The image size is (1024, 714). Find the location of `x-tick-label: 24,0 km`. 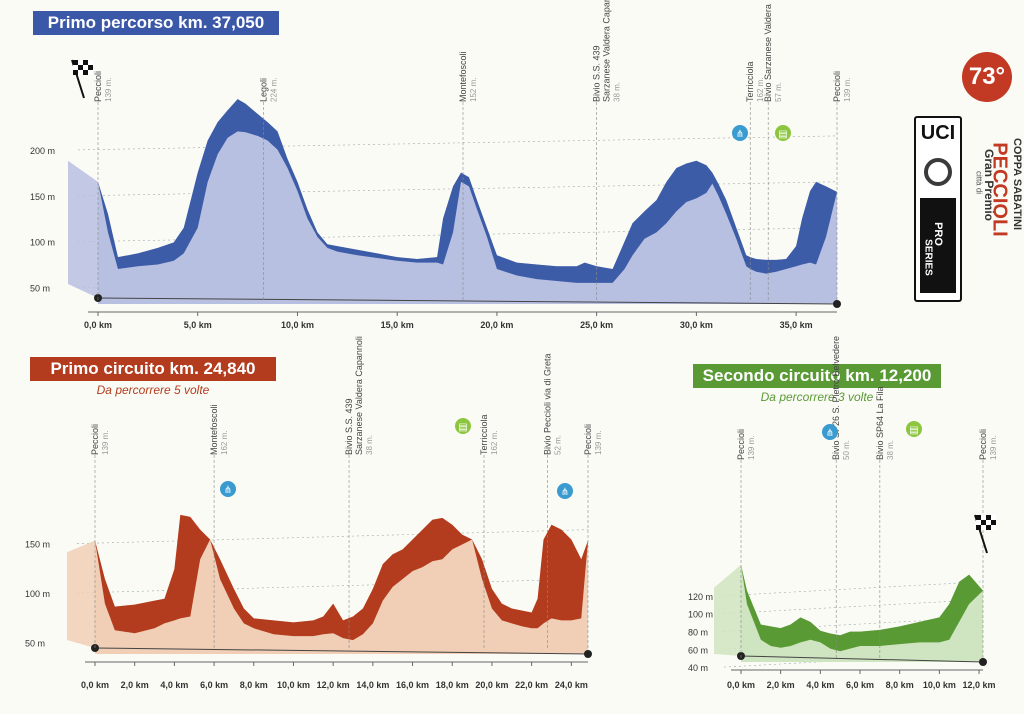

x-tick-label: 24,0 km is located at coordinates (571, 685).